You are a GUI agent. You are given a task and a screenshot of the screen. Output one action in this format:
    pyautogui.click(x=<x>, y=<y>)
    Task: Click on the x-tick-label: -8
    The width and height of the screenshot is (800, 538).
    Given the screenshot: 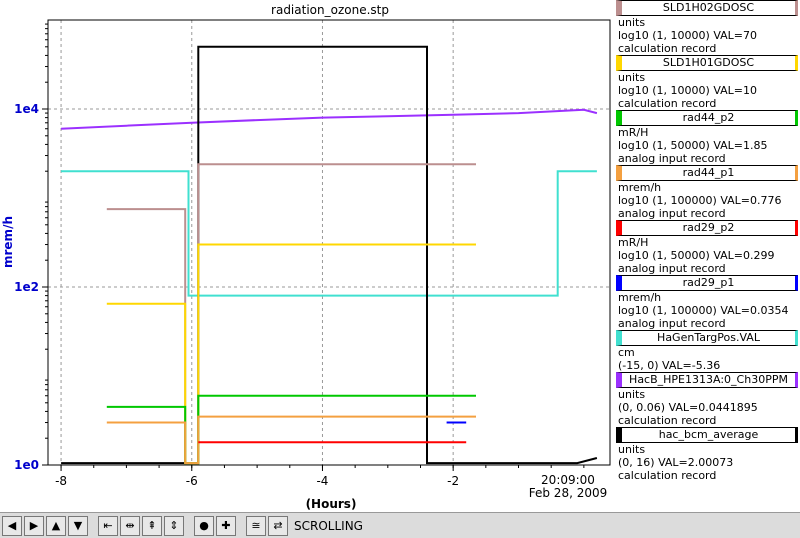 What is the action you would take?
    pyautogui.click(x=61, y=481)
    